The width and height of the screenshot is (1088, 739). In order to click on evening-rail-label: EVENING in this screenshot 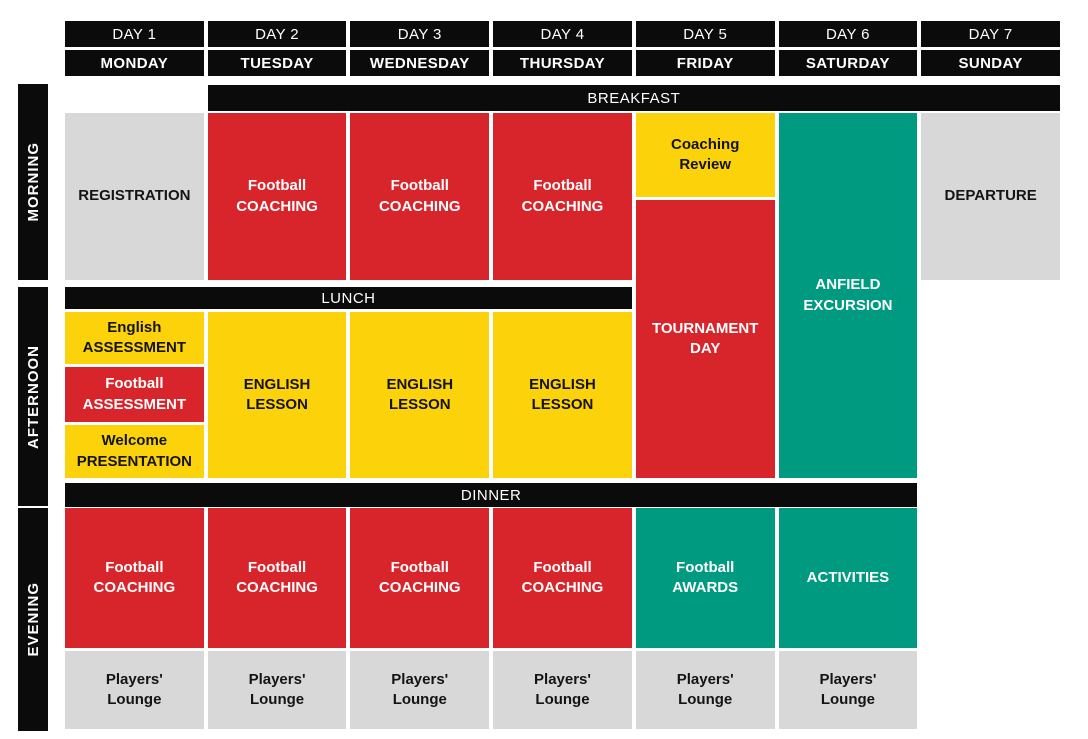, I will do `click(33, 619)`.